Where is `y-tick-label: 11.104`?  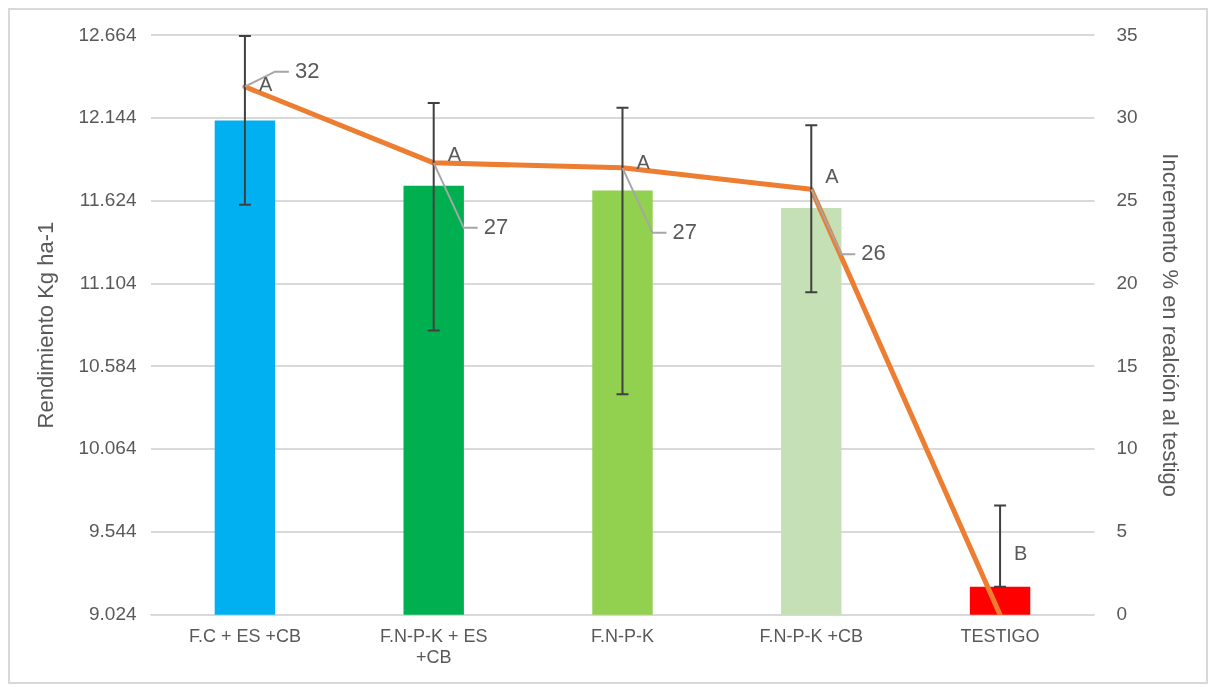
y-tick-label: 11.104 is located at coordinates (108, 282).